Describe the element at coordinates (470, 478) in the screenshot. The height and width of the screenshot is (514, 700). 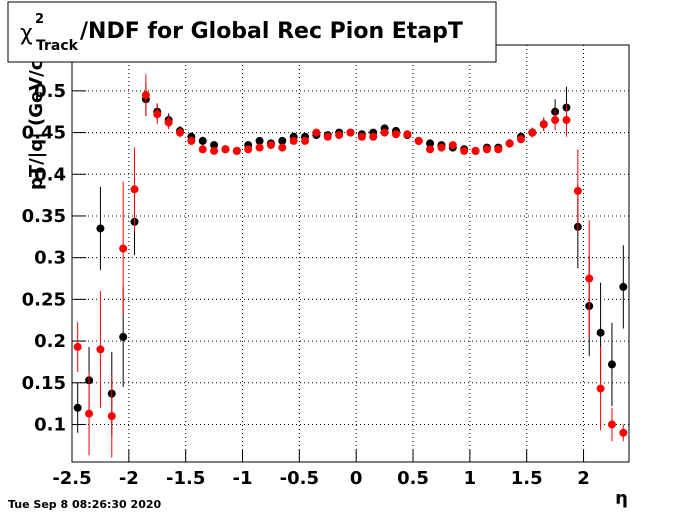
I see `x-tick-label: 1` at that location.